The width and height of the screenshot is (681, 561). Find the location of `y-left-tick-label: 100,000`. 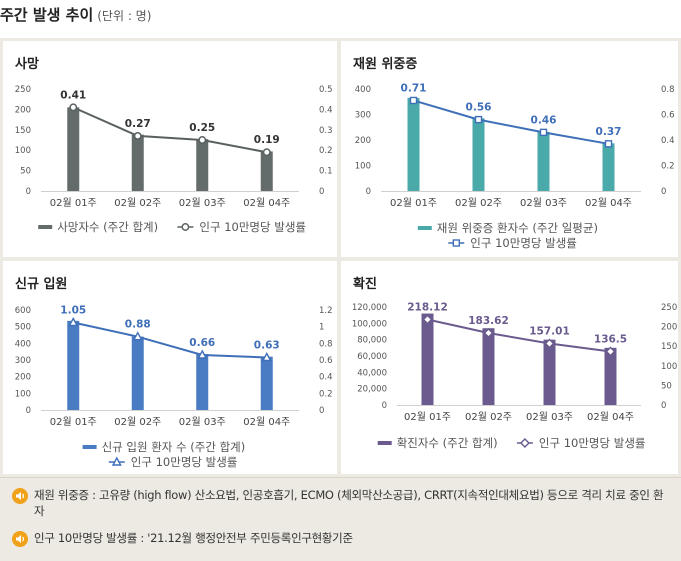

y-left-tick-label: 100,000 is located at coordinates (369, 324).